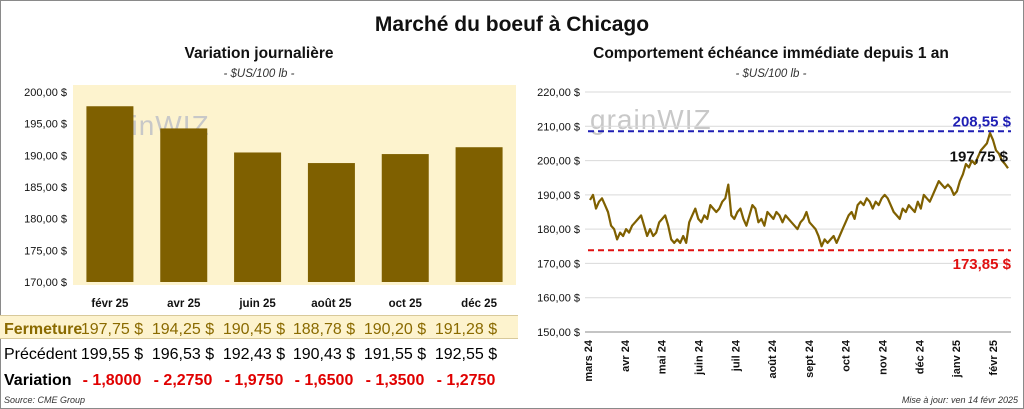 The width and height of the screenshot is (1024, 409). Describe the element at coordinates (957, 359) in the screenshot. I see `line-x-tick-label: janv 25` at that location.